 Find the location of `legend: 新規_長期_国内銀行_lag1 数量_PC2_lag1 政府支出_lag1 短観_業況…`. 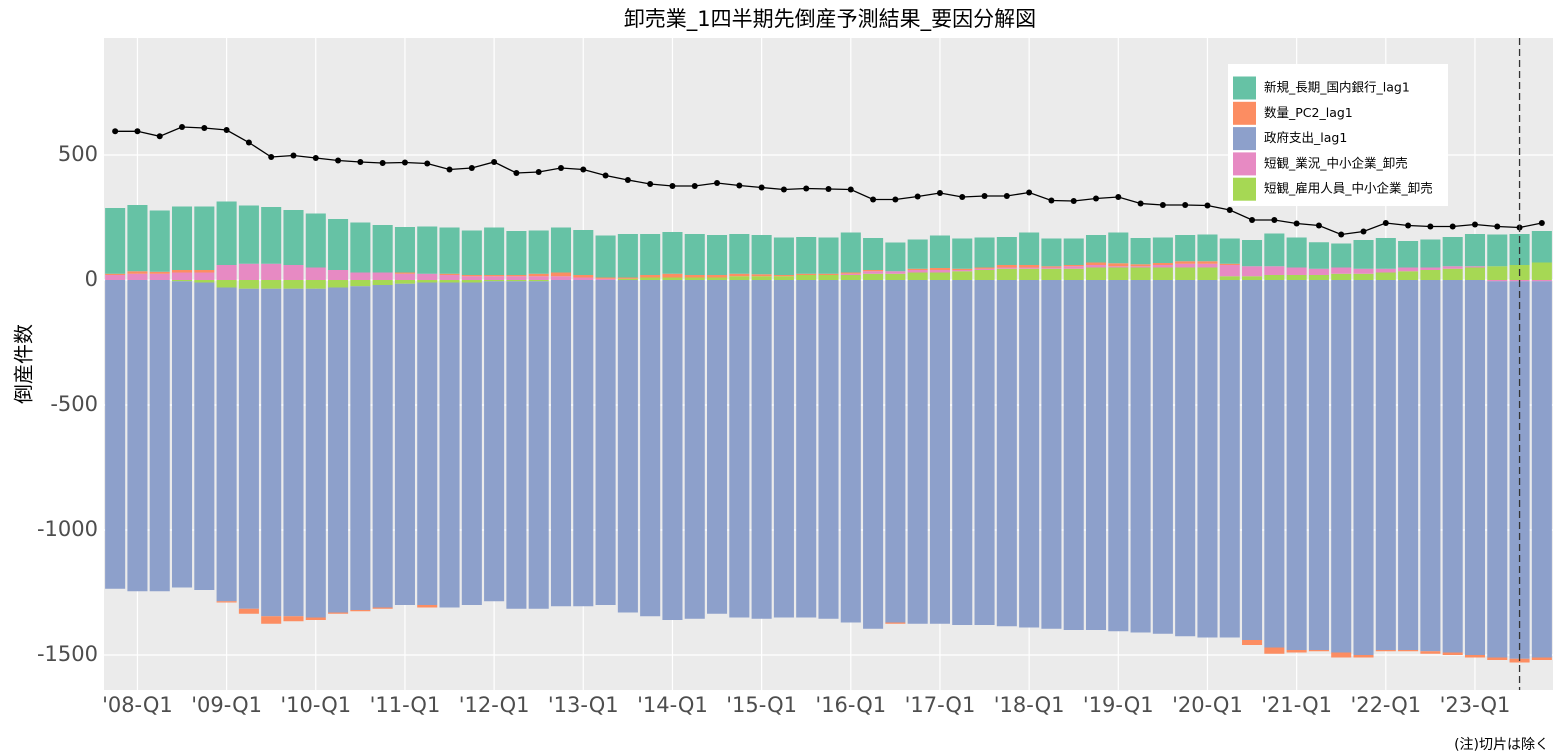

legend: 新規_長期_国内銀行_lag1 数量_PC2_lag1 政府支出_lag1 短観_業況… is located at coordinates (1338, 135).